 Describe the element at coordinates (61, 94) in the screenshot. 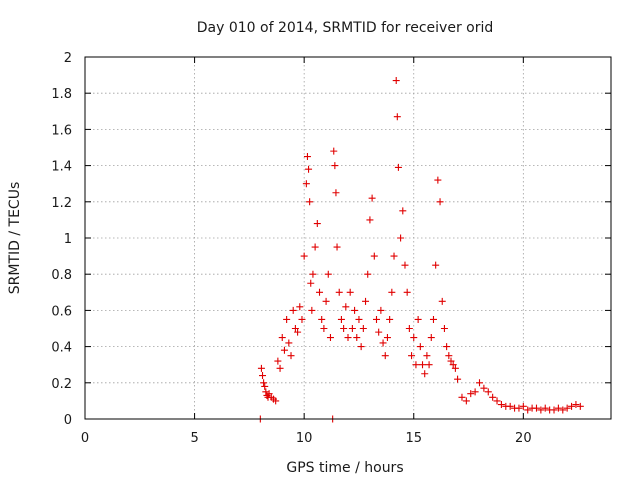

I see `y-tick-label: 1.8` at that location.